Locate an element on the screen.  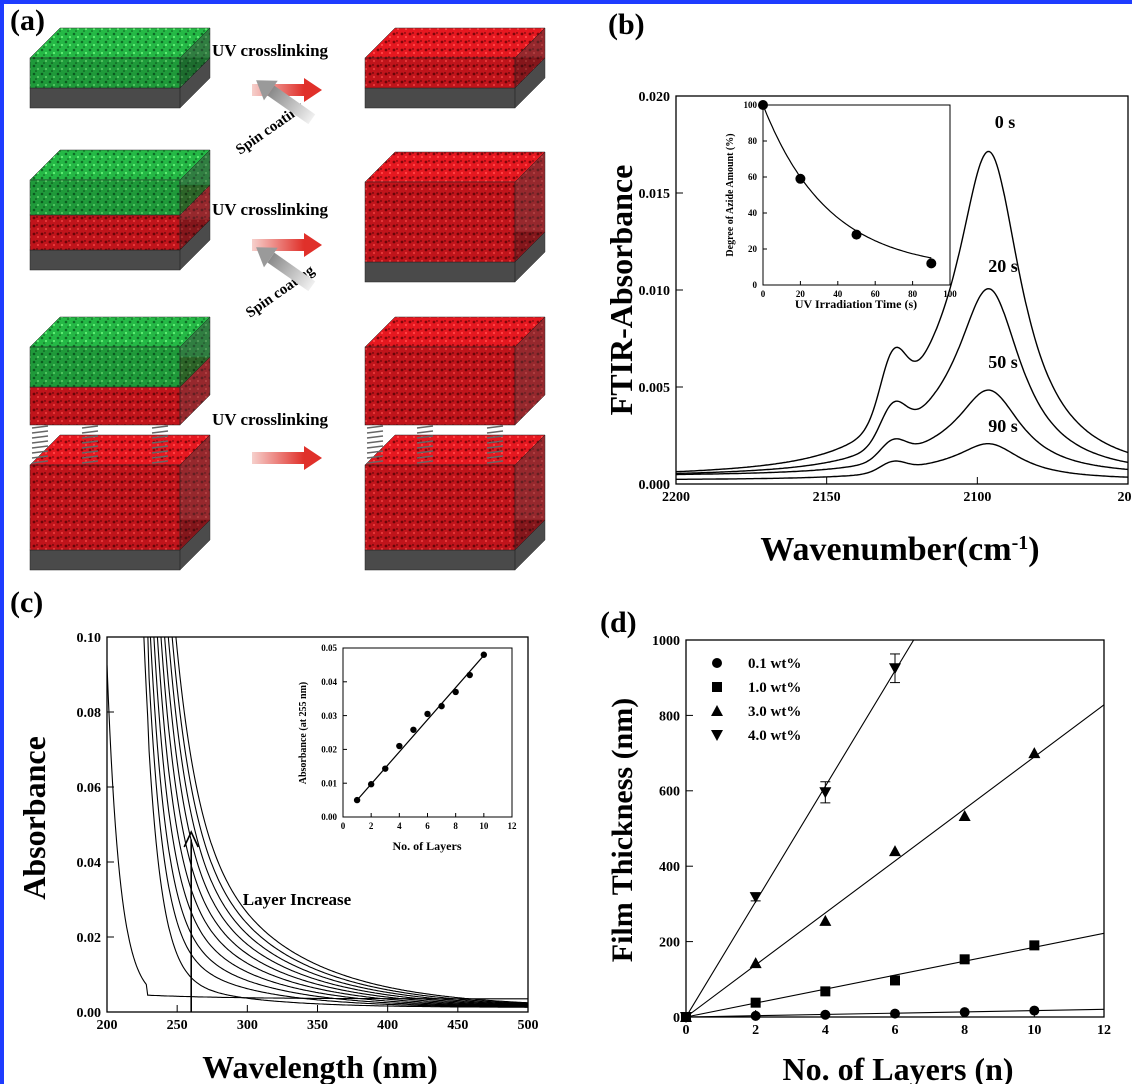
b-inset-xtick-label: 20 is located at coordinates (801, 294).